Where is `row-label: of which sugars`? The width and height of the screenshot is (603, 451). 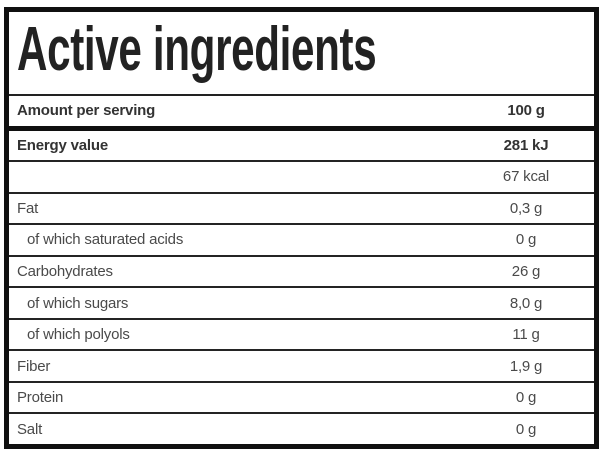
row-label: of which sugars is located at coordinates (78, 303).